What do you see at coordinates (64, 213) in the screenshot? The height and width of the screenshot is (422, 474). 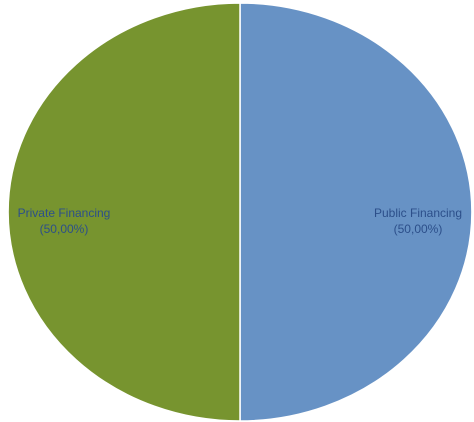 I see `slice-label-private-financing: Private Financing` at bounding box center [64, 213].